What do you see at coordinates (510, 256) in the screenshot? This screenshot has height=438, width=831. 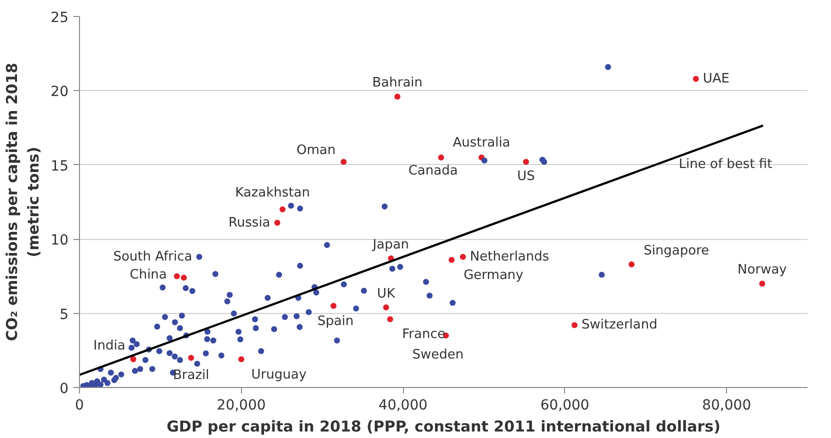 I see `annotation: Netherlands` at bounding box center [510, 256].